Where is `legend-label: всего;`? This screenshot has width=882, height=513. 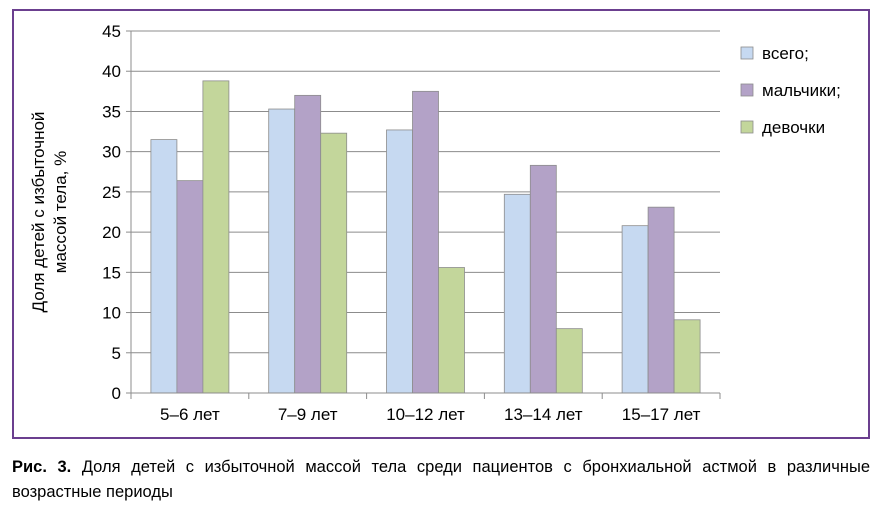 legend-label: всего; is located at coordinates (785, 53).